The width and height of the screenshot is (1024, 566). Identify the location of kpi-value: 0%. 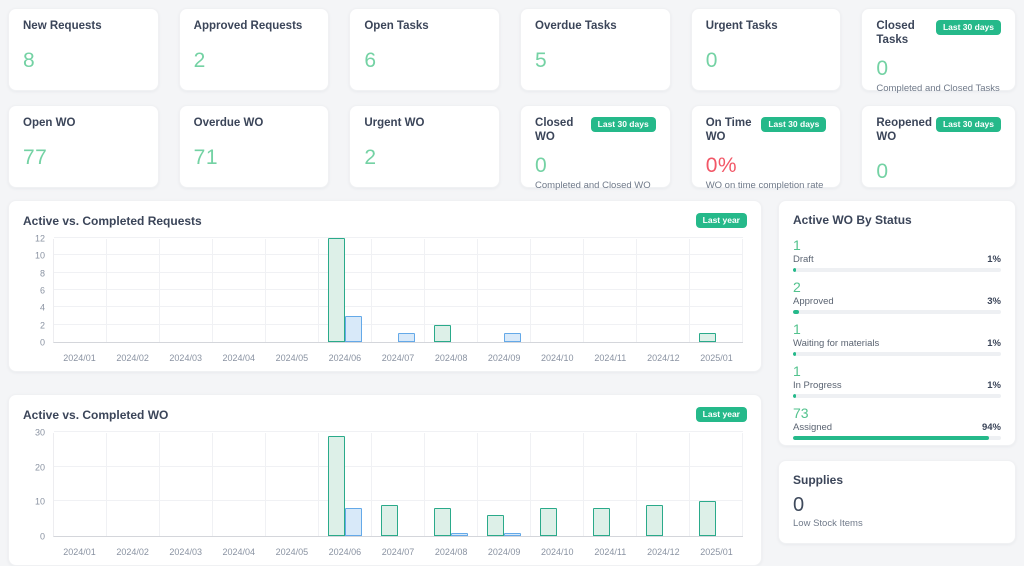
(721, 165).